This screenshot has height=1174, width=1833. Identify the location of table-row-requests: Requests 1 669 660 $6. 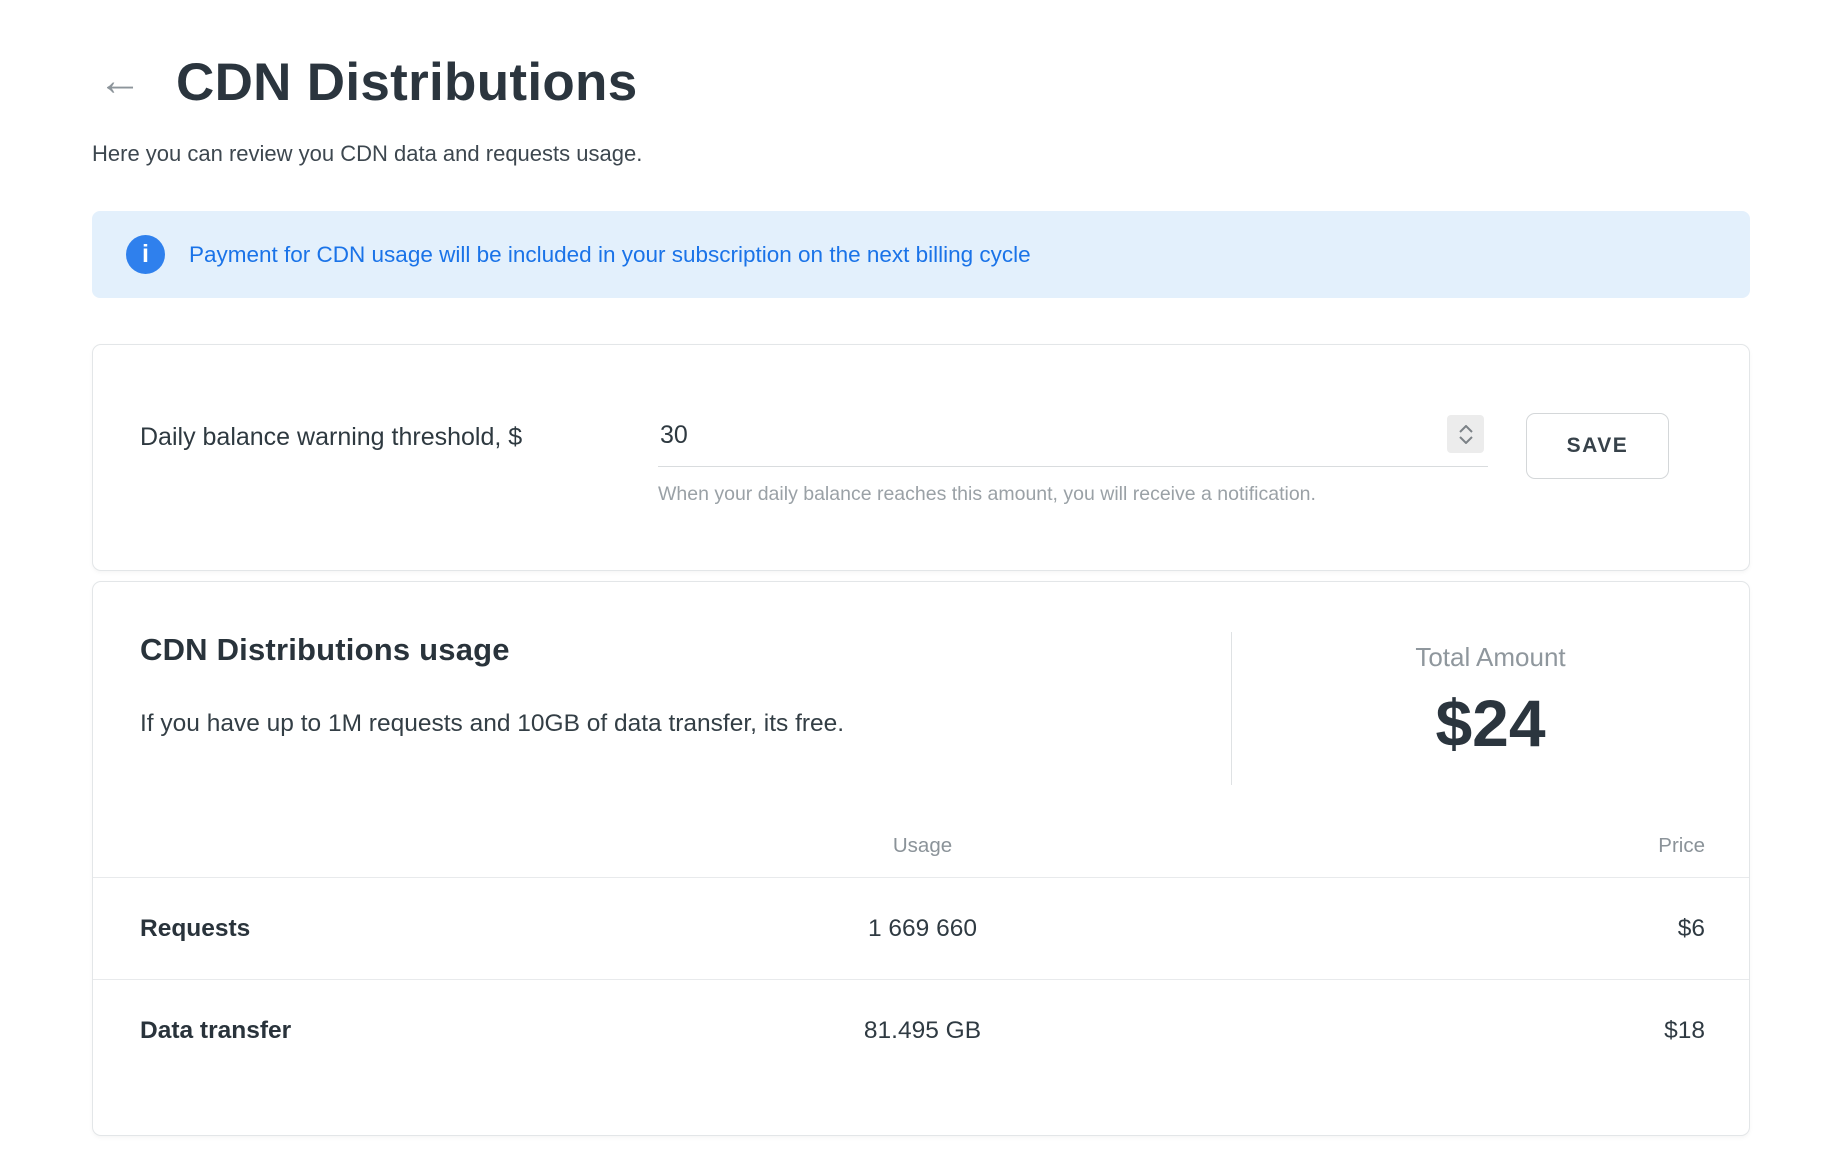
(921, 928).